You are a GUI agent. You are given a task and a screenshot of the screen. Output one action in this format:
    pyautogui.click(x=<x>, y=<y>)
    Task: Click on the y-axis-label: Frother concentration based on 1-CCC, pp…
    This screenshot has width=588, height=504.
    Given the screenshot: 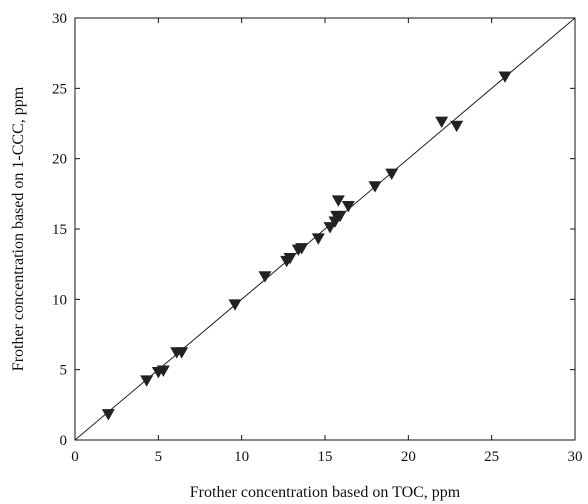 What is the action you would take?
    pyautogui.click(x=18, y=228)
    